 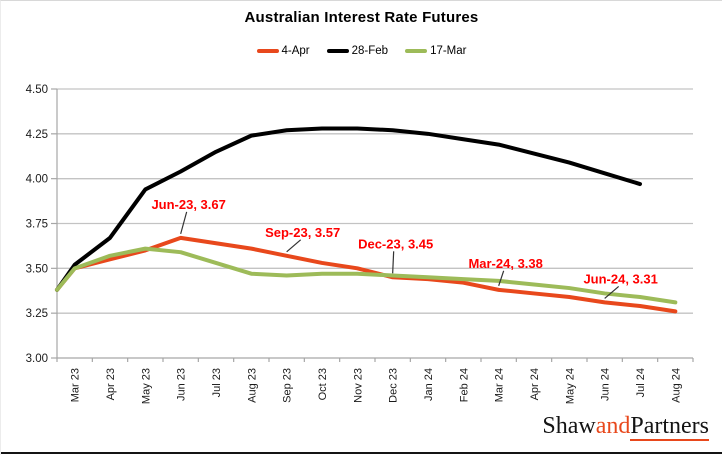 What do you see at coordinates (613, 426) in the screenshot?
I see `logo-and-text: and` at bounding box center [613, 426].